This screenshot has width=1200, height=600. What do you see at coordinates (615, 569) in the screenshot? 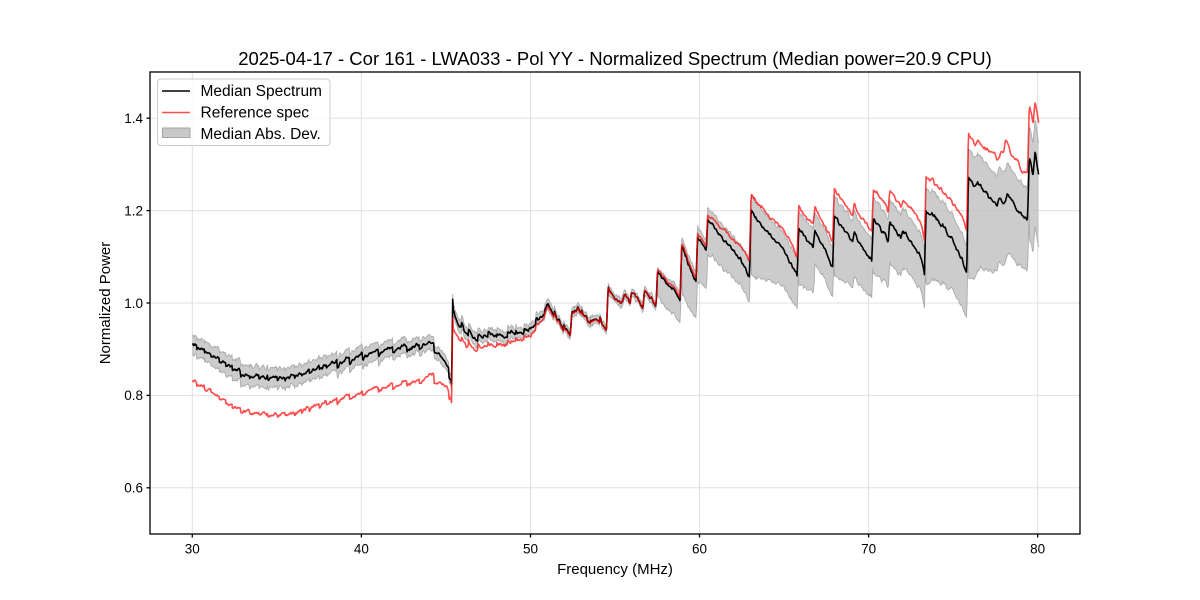
I see `svg-text: Frequency (MHz)` at bounding box center [615, 569].